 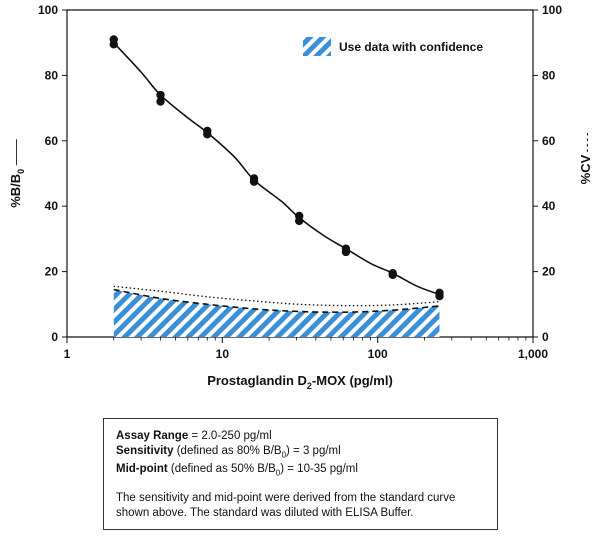 What do you see at coordinates (319, 469) in the screenshot?
I see `midpoint-value: ) = 10-35 pg/ml` at bounding box center [319, 469].